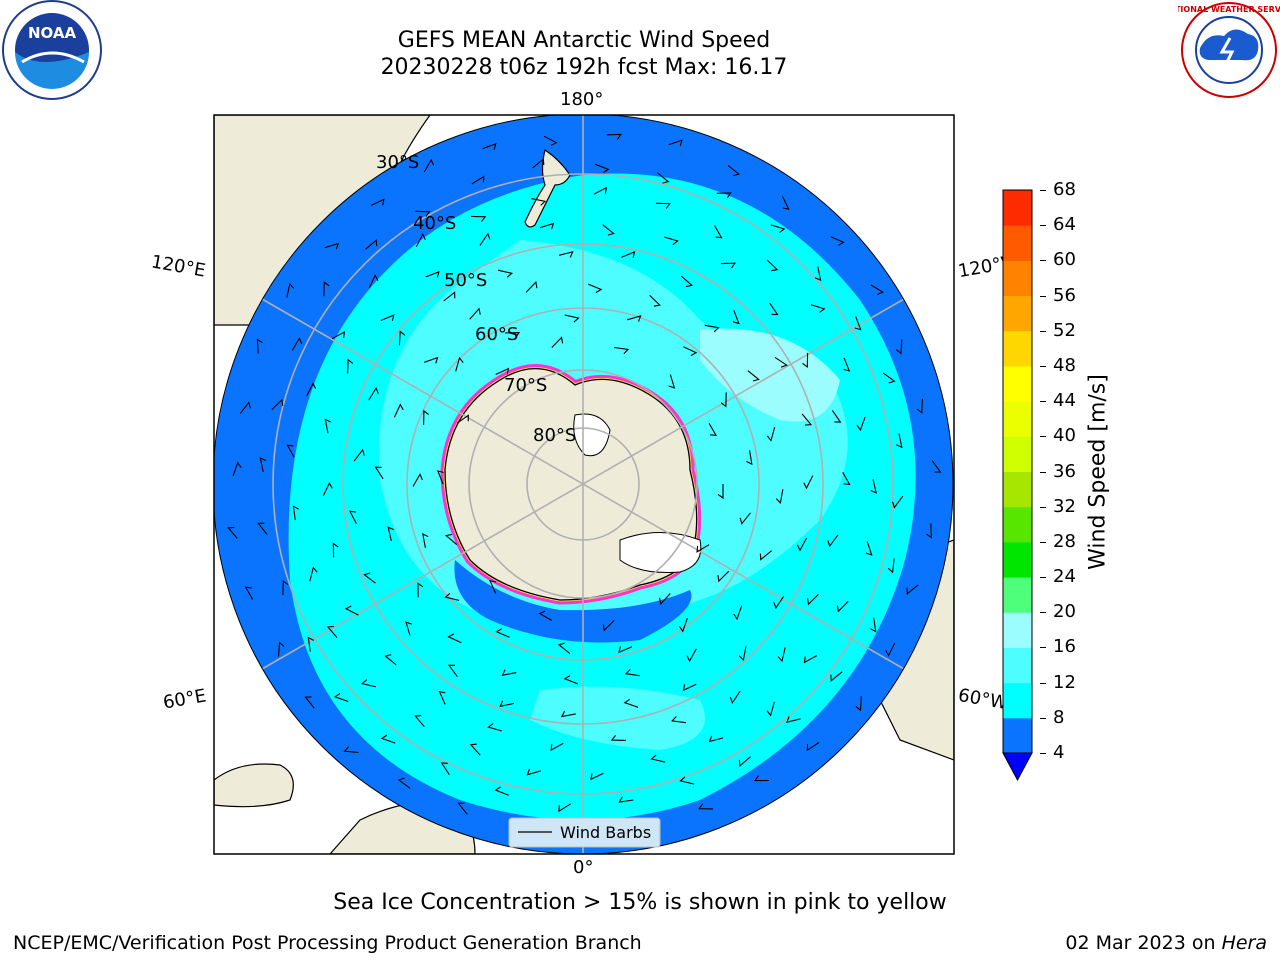 This screenshot has width=1280, height=960. I want to click on legend-label: Wind Barbs, so click(605, 832).